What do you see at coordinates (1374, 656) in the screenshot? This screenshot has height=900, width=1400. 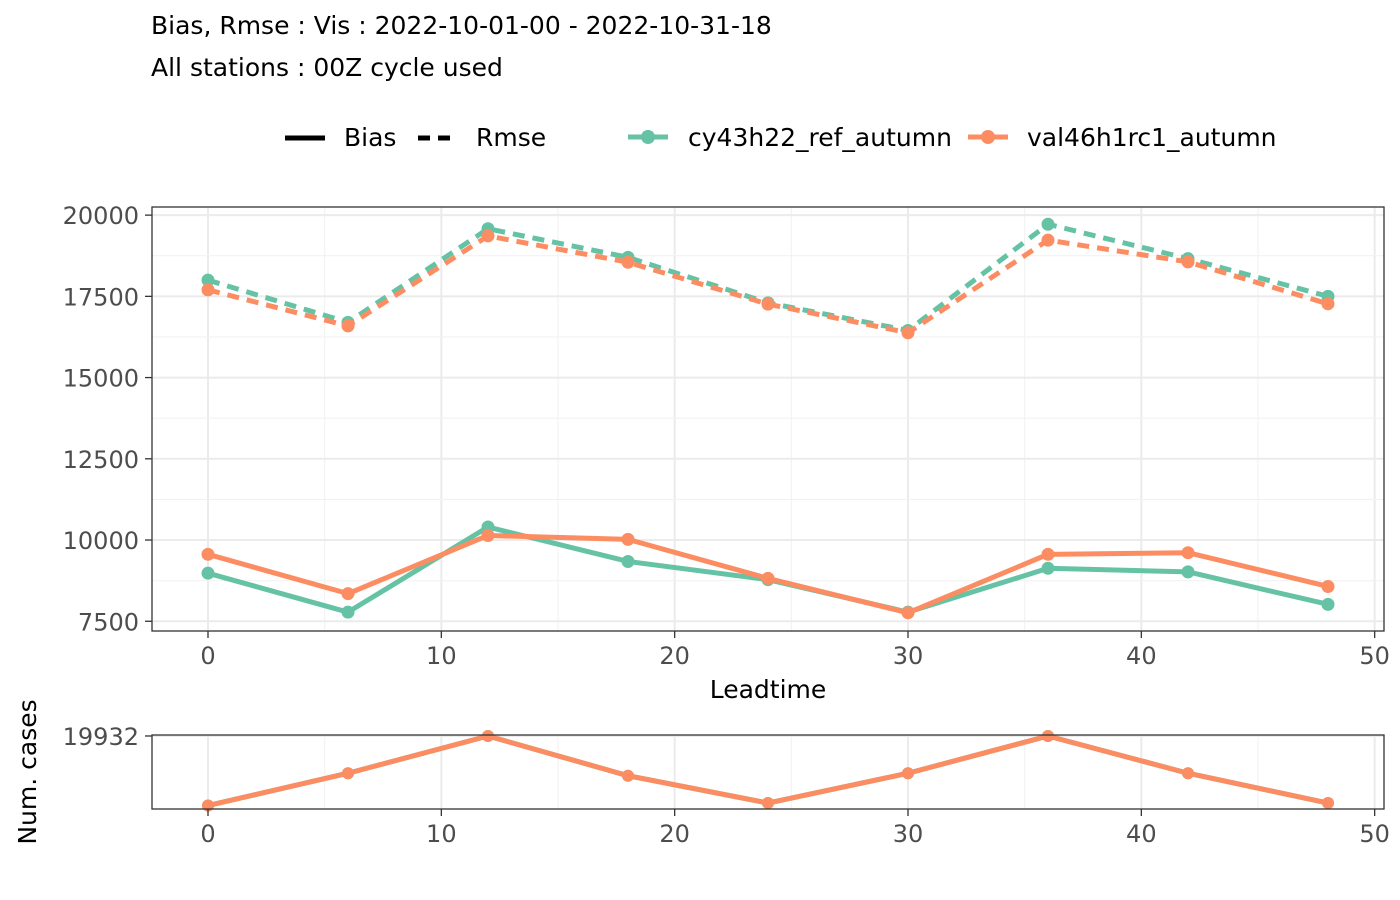 I see `main-x-tick-label: 50` at bounding box center [1374, 656].